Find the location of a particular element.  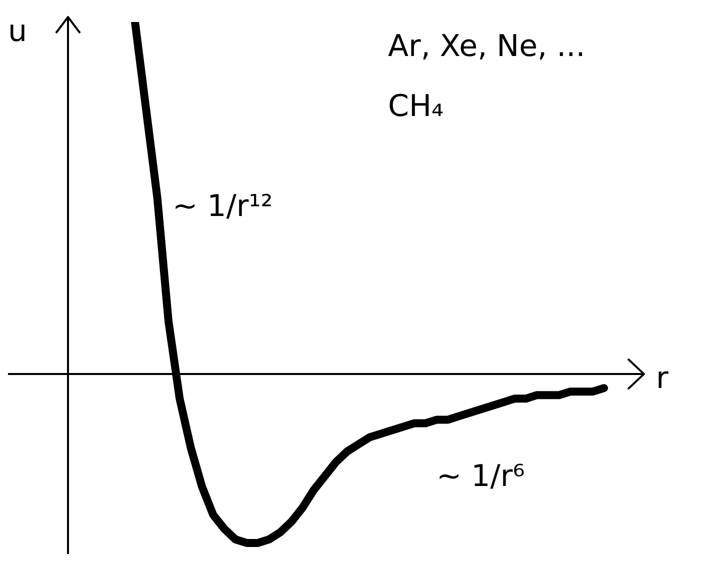

y-axis-title: u is located at coordinates (18, 31).